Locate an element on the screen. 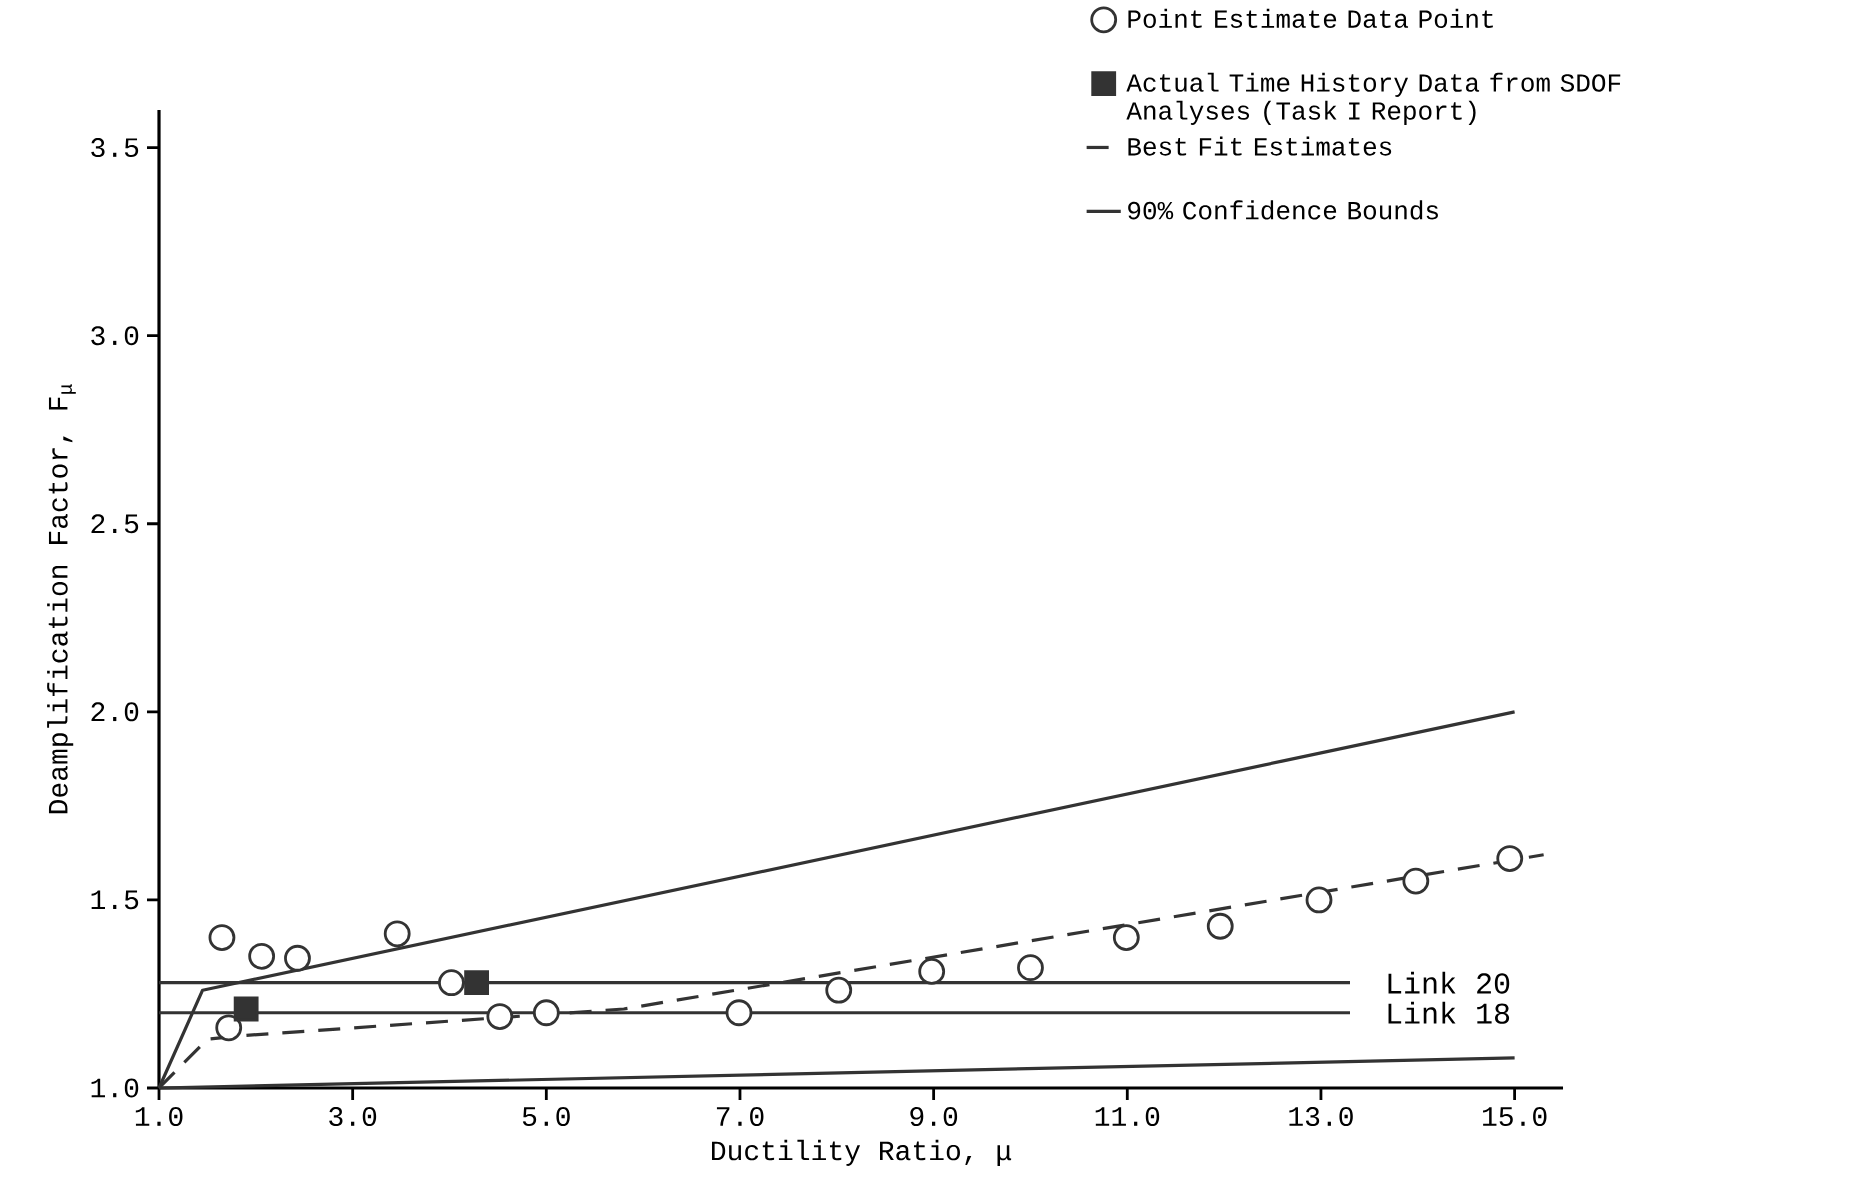  x-tick-label: 11.0 is located at coordinates (1127, 1117).